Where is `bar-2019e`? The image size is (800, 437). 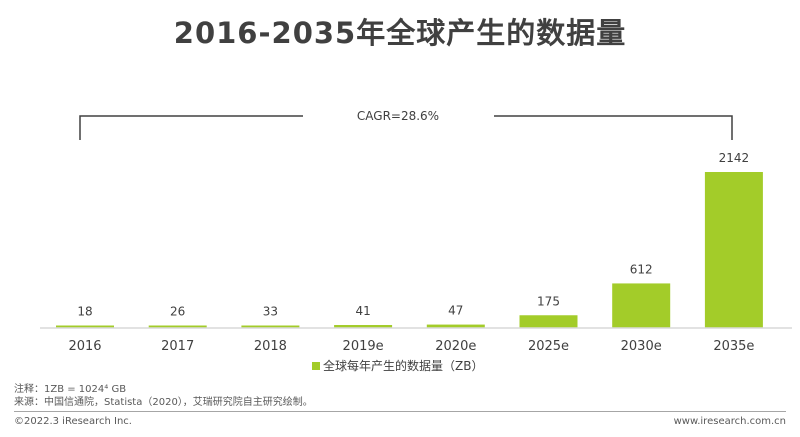 bar-2019e is located at coordinates (363, 326).